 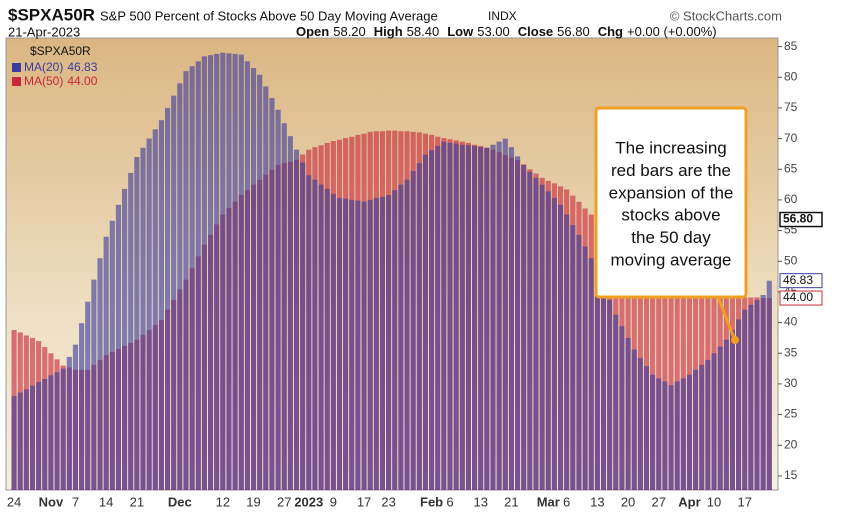 What do you see at coordinates (43, 67) in the screenshot?
I see `legend-name: MA(20)` at bounding box center [43, 67].